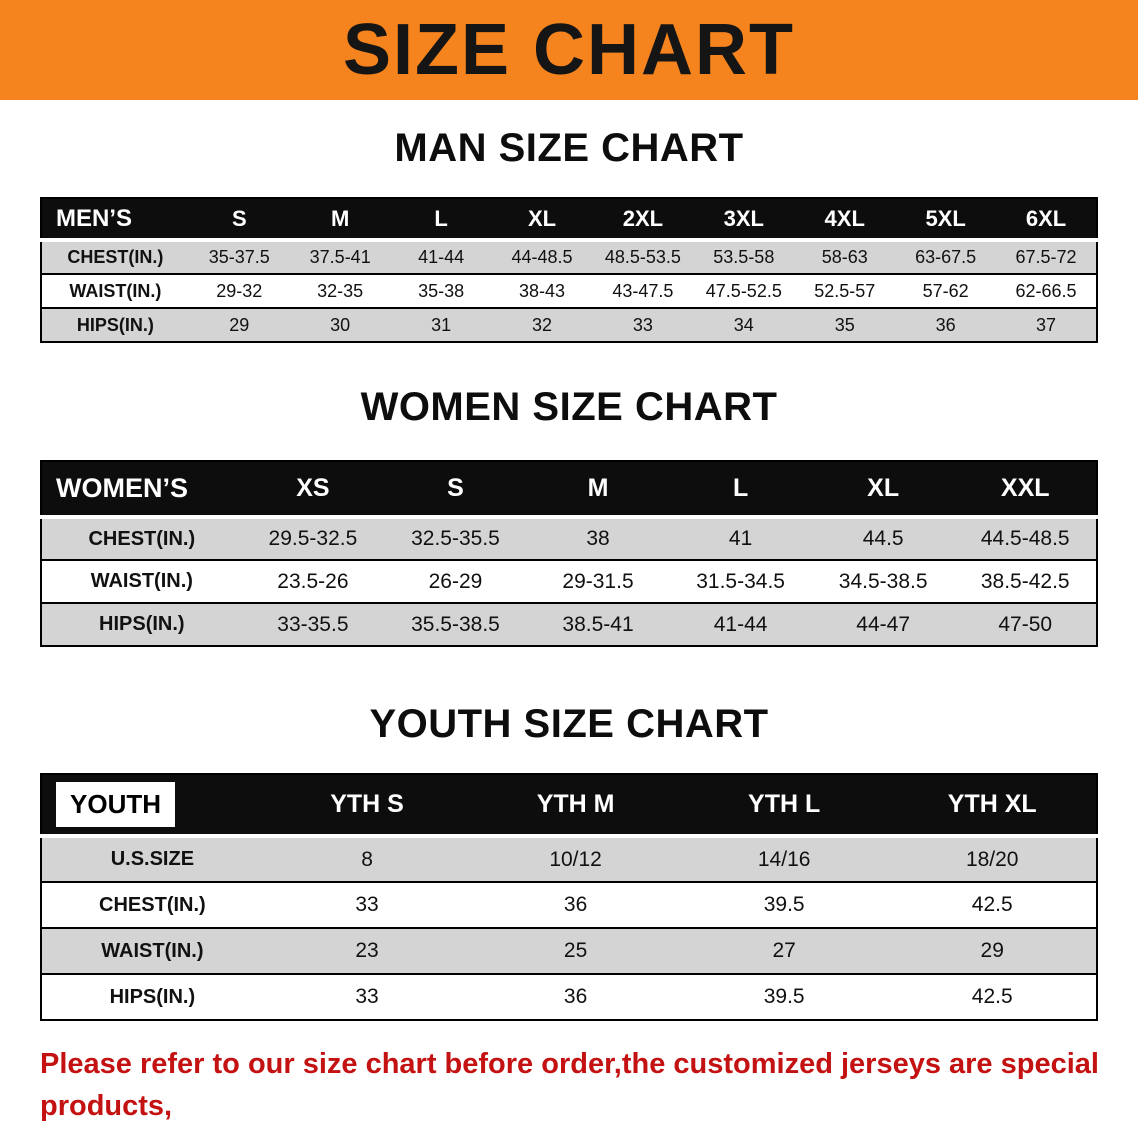 This screenshot has height=1132, width=1138. What do you see at coordinates (1025, 539) in the screenshot?
I see `size-value-cell: 44.5-48.5` at bounding box center [1025, 539].